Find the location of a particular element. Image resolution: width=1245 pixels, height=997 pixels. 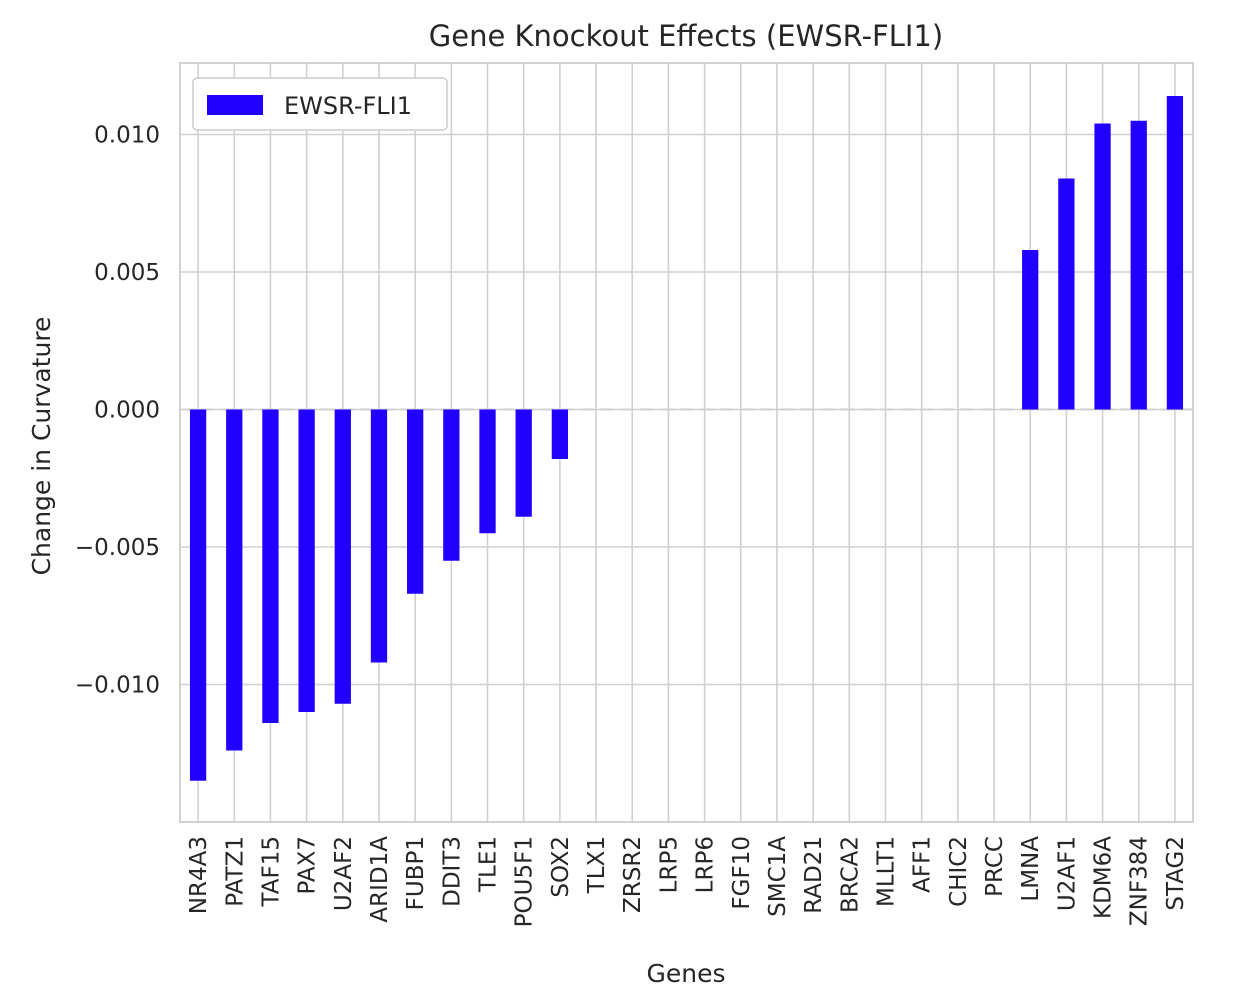

x-tick-label: AFF1 is located at coordinates (923, 864).